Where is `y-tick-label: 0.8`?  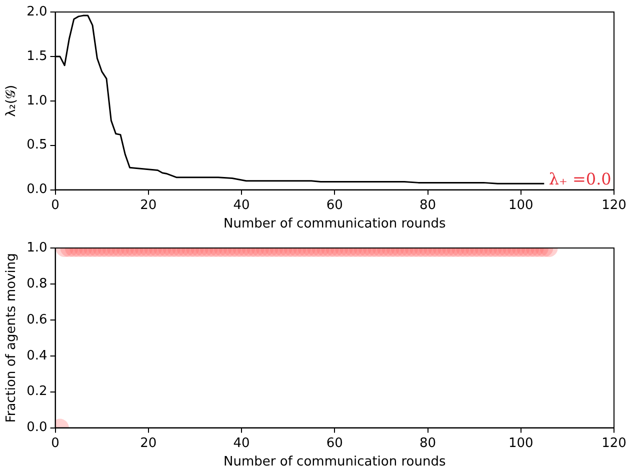 y-tick-label: 0.8 is located at coordinates (37, 284).